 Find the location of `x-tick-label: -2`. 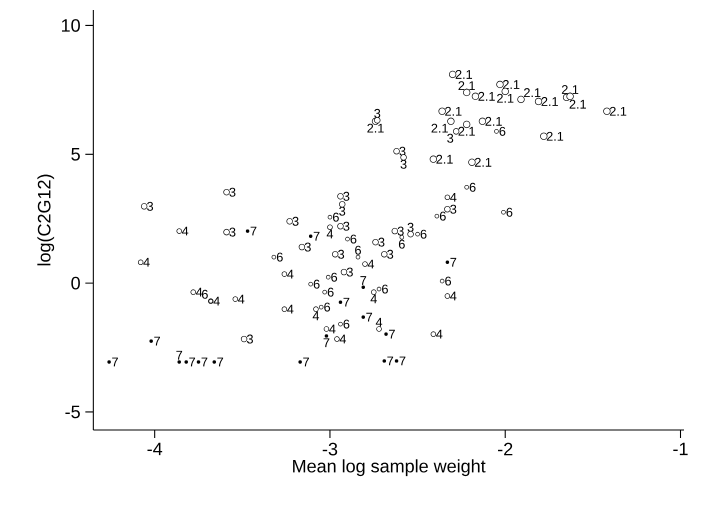

x-tick-label: -2 is located at coordinates (505, 449).